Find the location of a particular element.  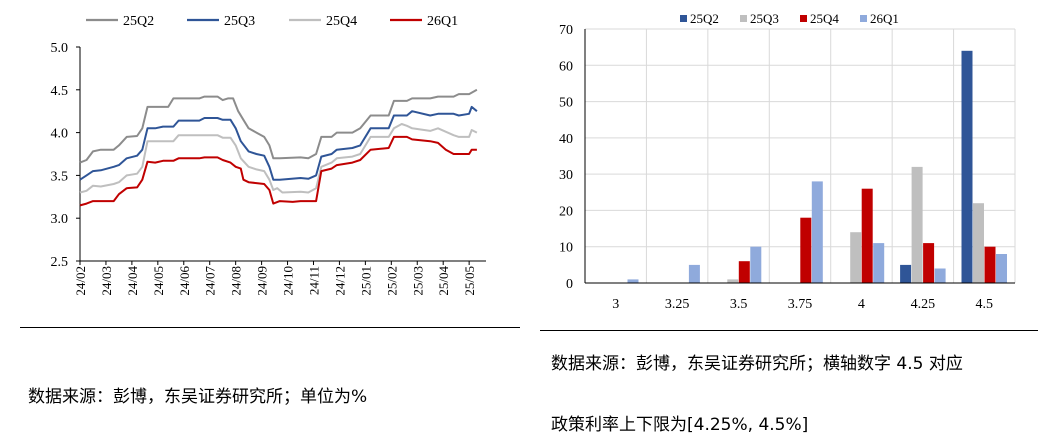

bar-26q1-3.25 is located at coordinates (694, 273).